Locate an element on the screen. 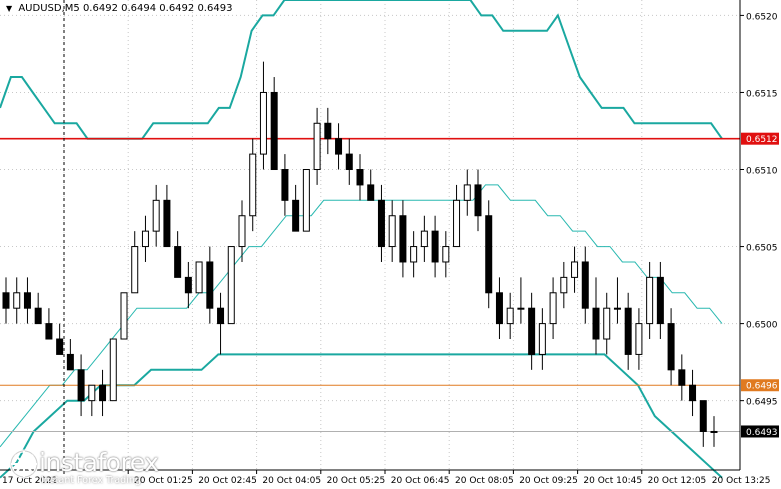  x-tick-label: 20 Oct 02:45 is located at coordinates (227, 481).